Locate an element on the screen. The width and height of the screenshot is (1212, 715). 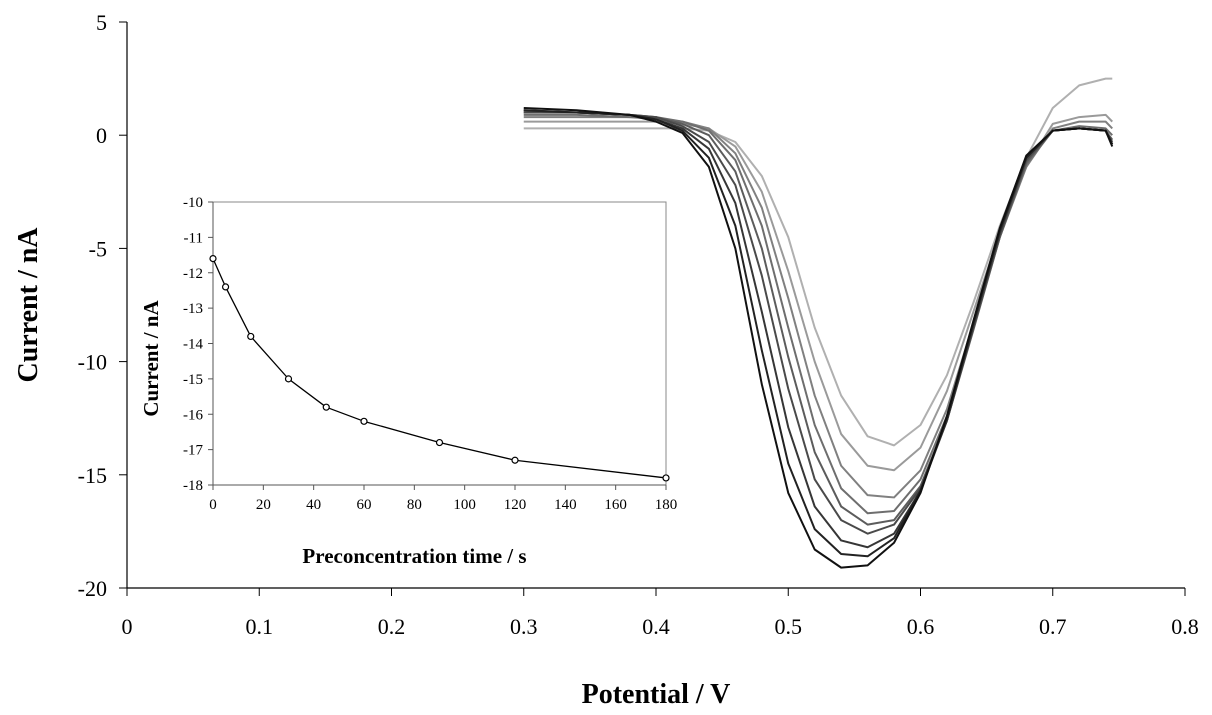
main-y-tick-label: 5 is located at coordinates (101, 22).